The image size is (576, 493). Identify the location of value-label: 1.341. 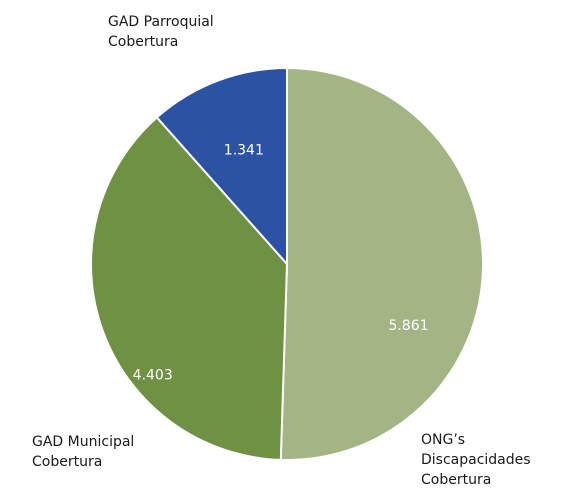
(244, 150).